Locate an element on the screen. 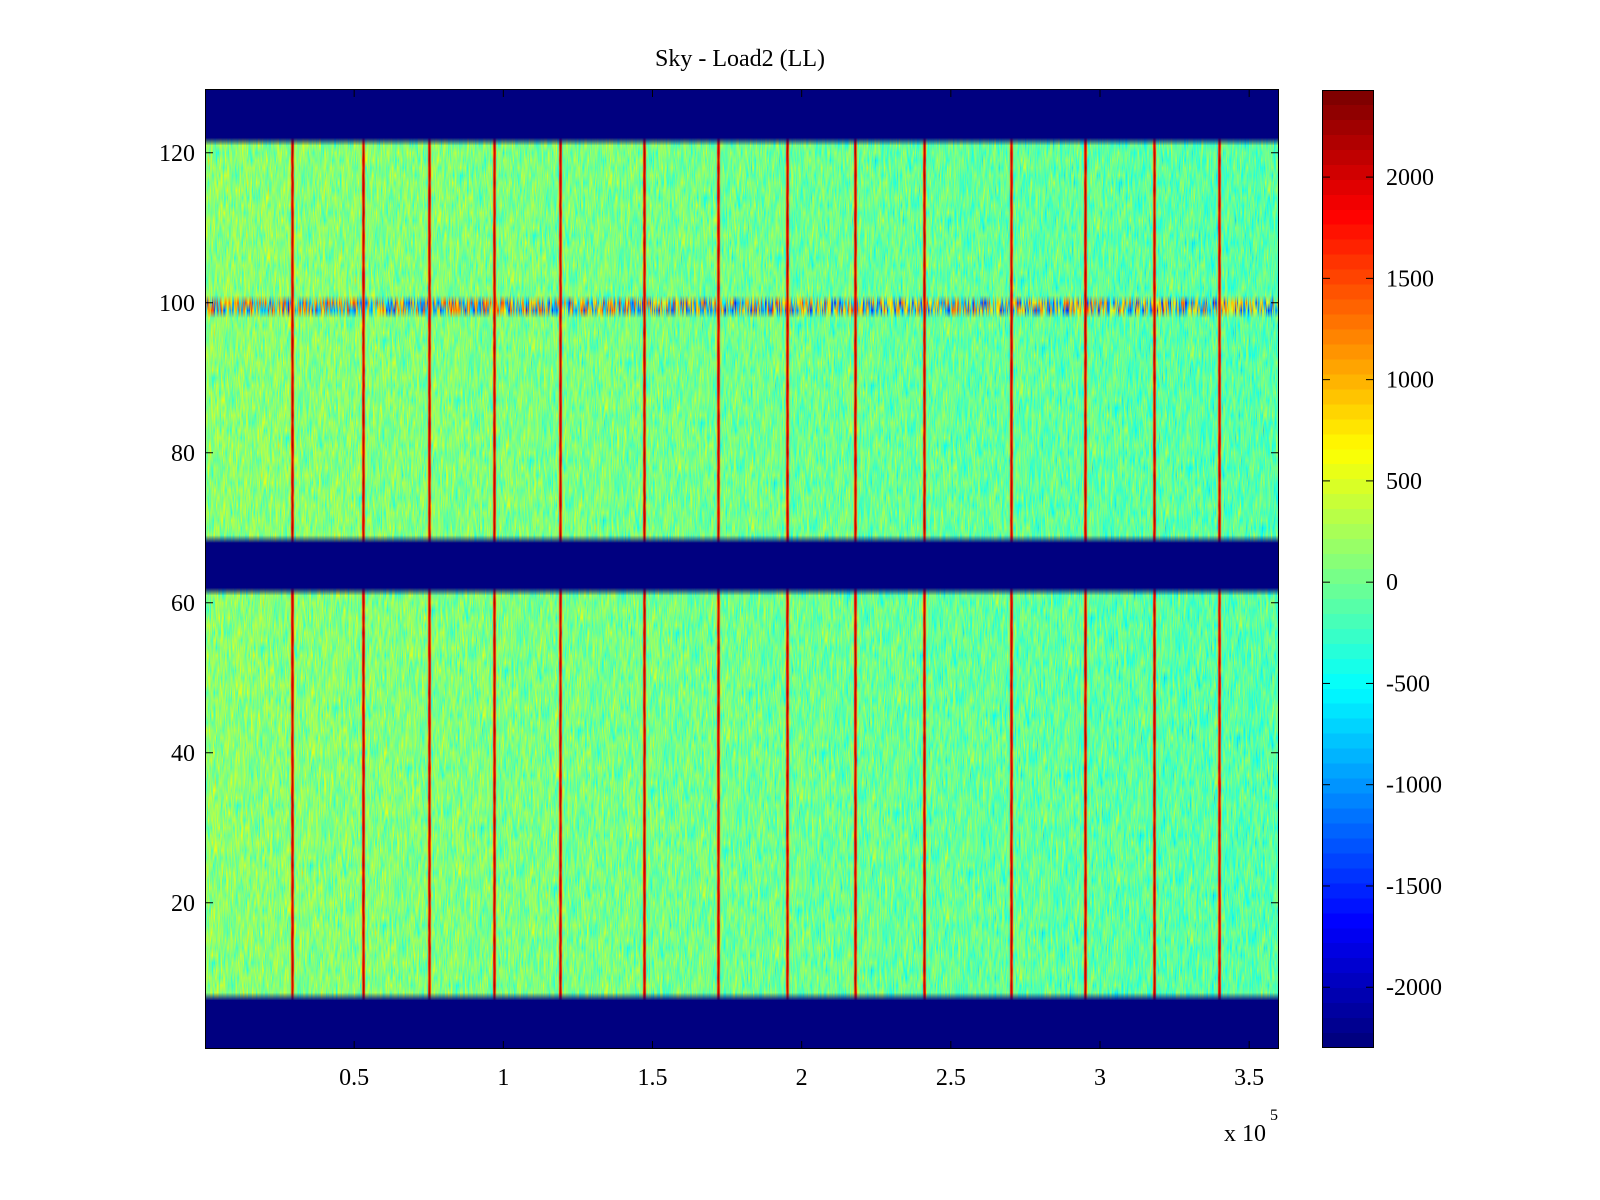 The width and height of the screenshot is (1600, 1200). colorbar: -2000 -1500 -1000 -500 0 500 1000 1500 2000 is located at coordinates (1382, 569).